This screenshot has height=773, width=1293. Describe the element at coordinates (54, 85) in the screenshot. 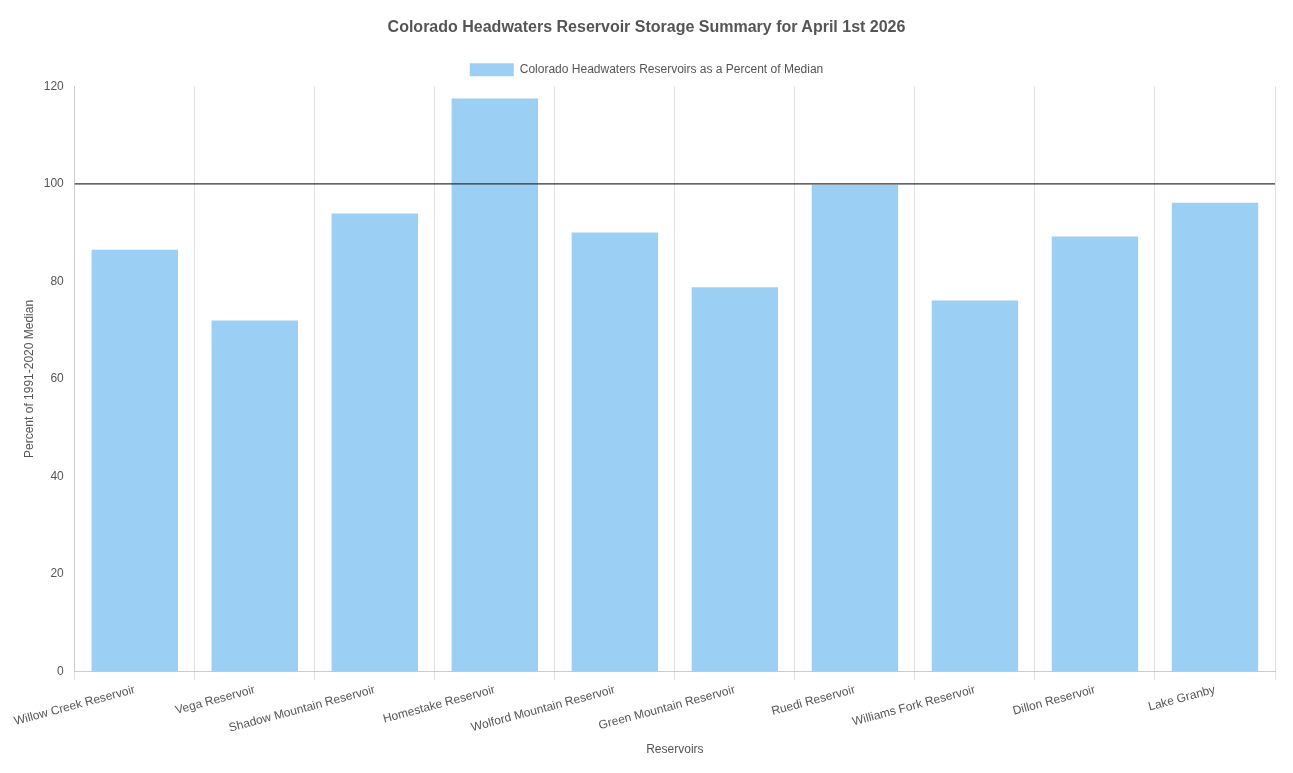

I see `y-tick-label: 120` at that location.